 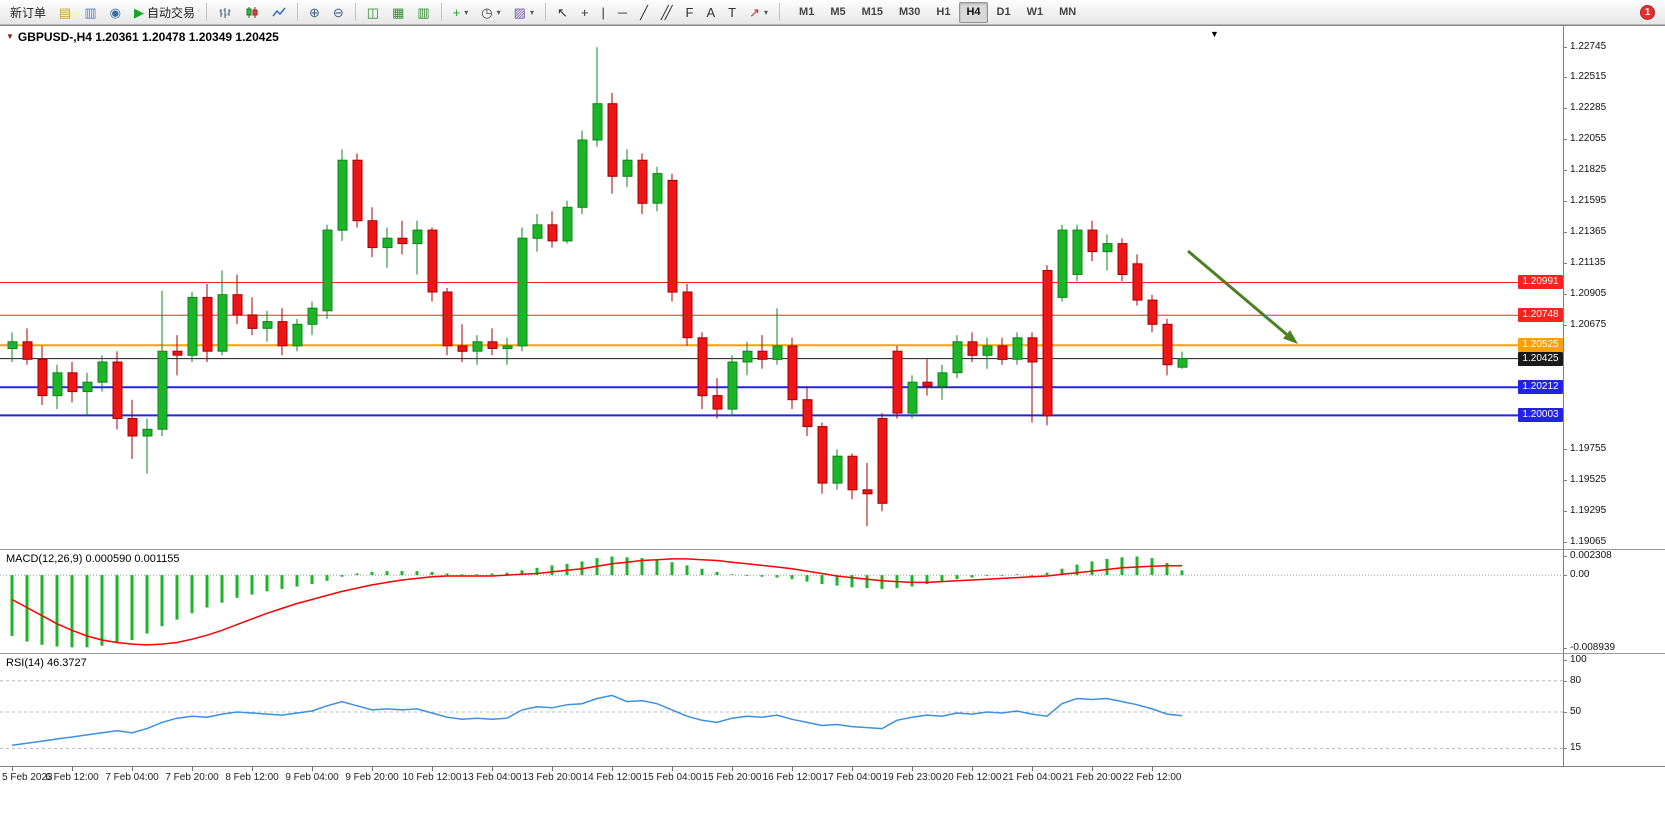 I want to click on timeframe-m15-button: M15, so click(x=872, y=12).